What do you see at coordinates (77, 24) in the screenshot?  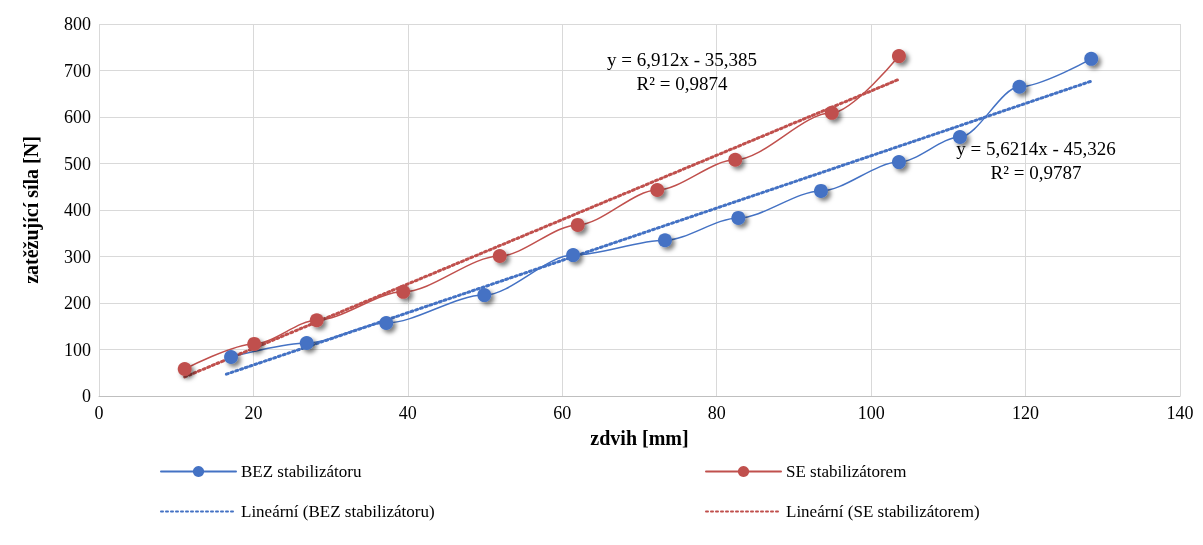 I see `y-tick-label: 800` at bounding box center [77, 24].